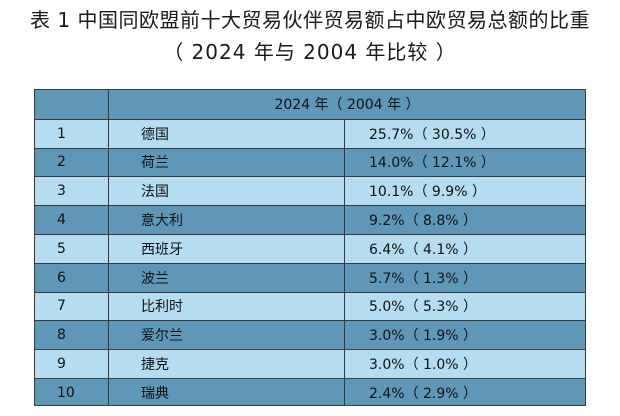 This screenshot has width=620, height=416. I want to click on share-cell: 5.7%（ 1.3% ）, so click(423, 278).